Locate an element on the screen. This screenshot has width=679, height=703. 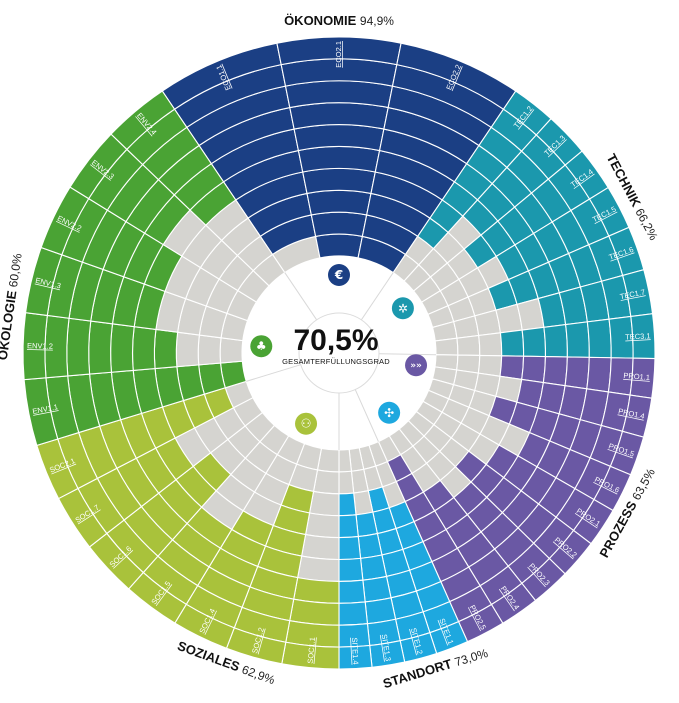
criterion-label-soc1-1: SOC1.1 is located at coordinates (311, 650).